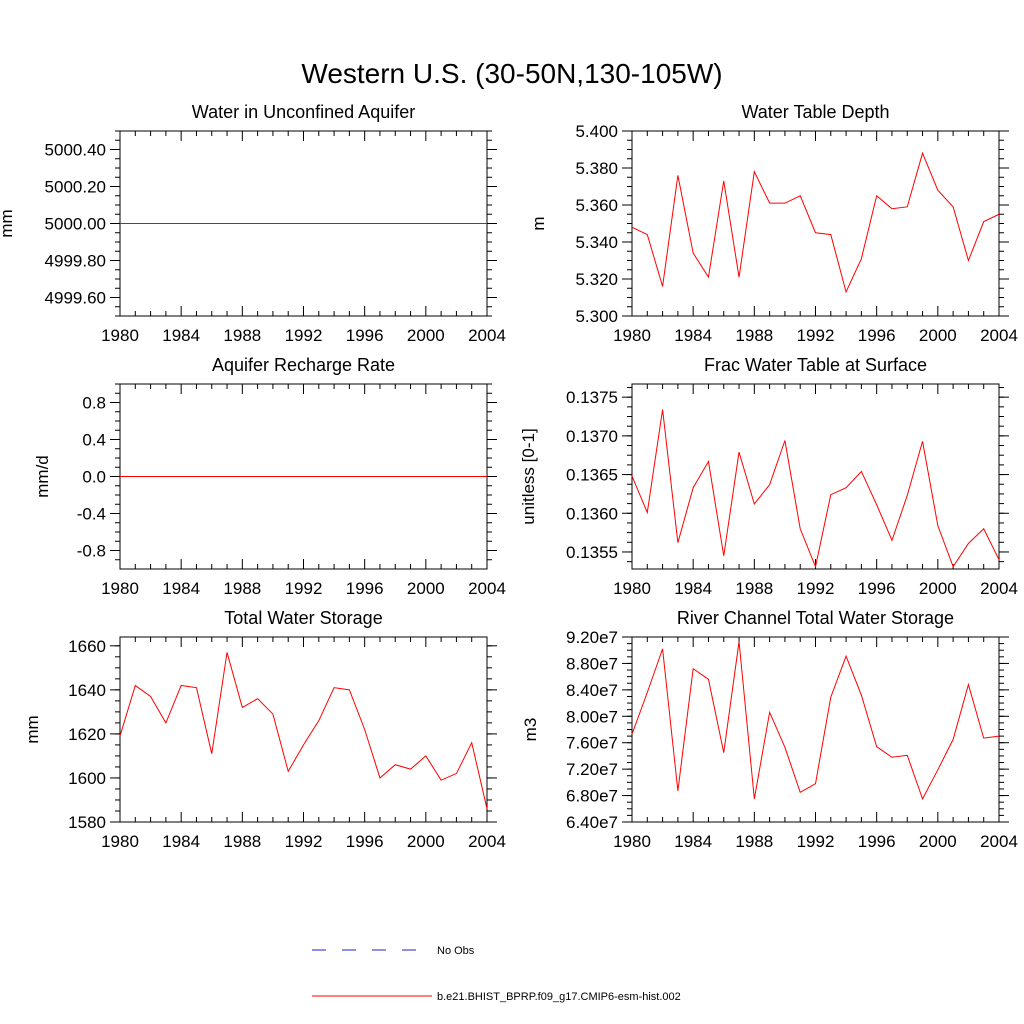 This screenshot has height=1024, width=1024. What do you see at coordinates (94, 477) in the screenshot?
I see `y-tick-label: 0.0` at bounding box center [94, 477].